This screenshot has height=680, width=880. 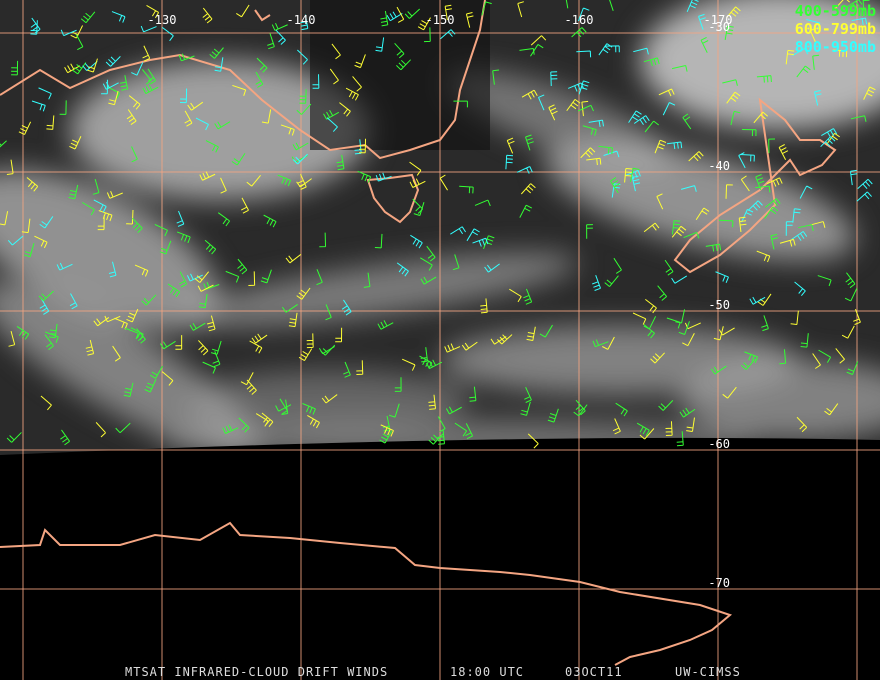 I want to click on longitude-label: -160, so click(x=579, y=20).